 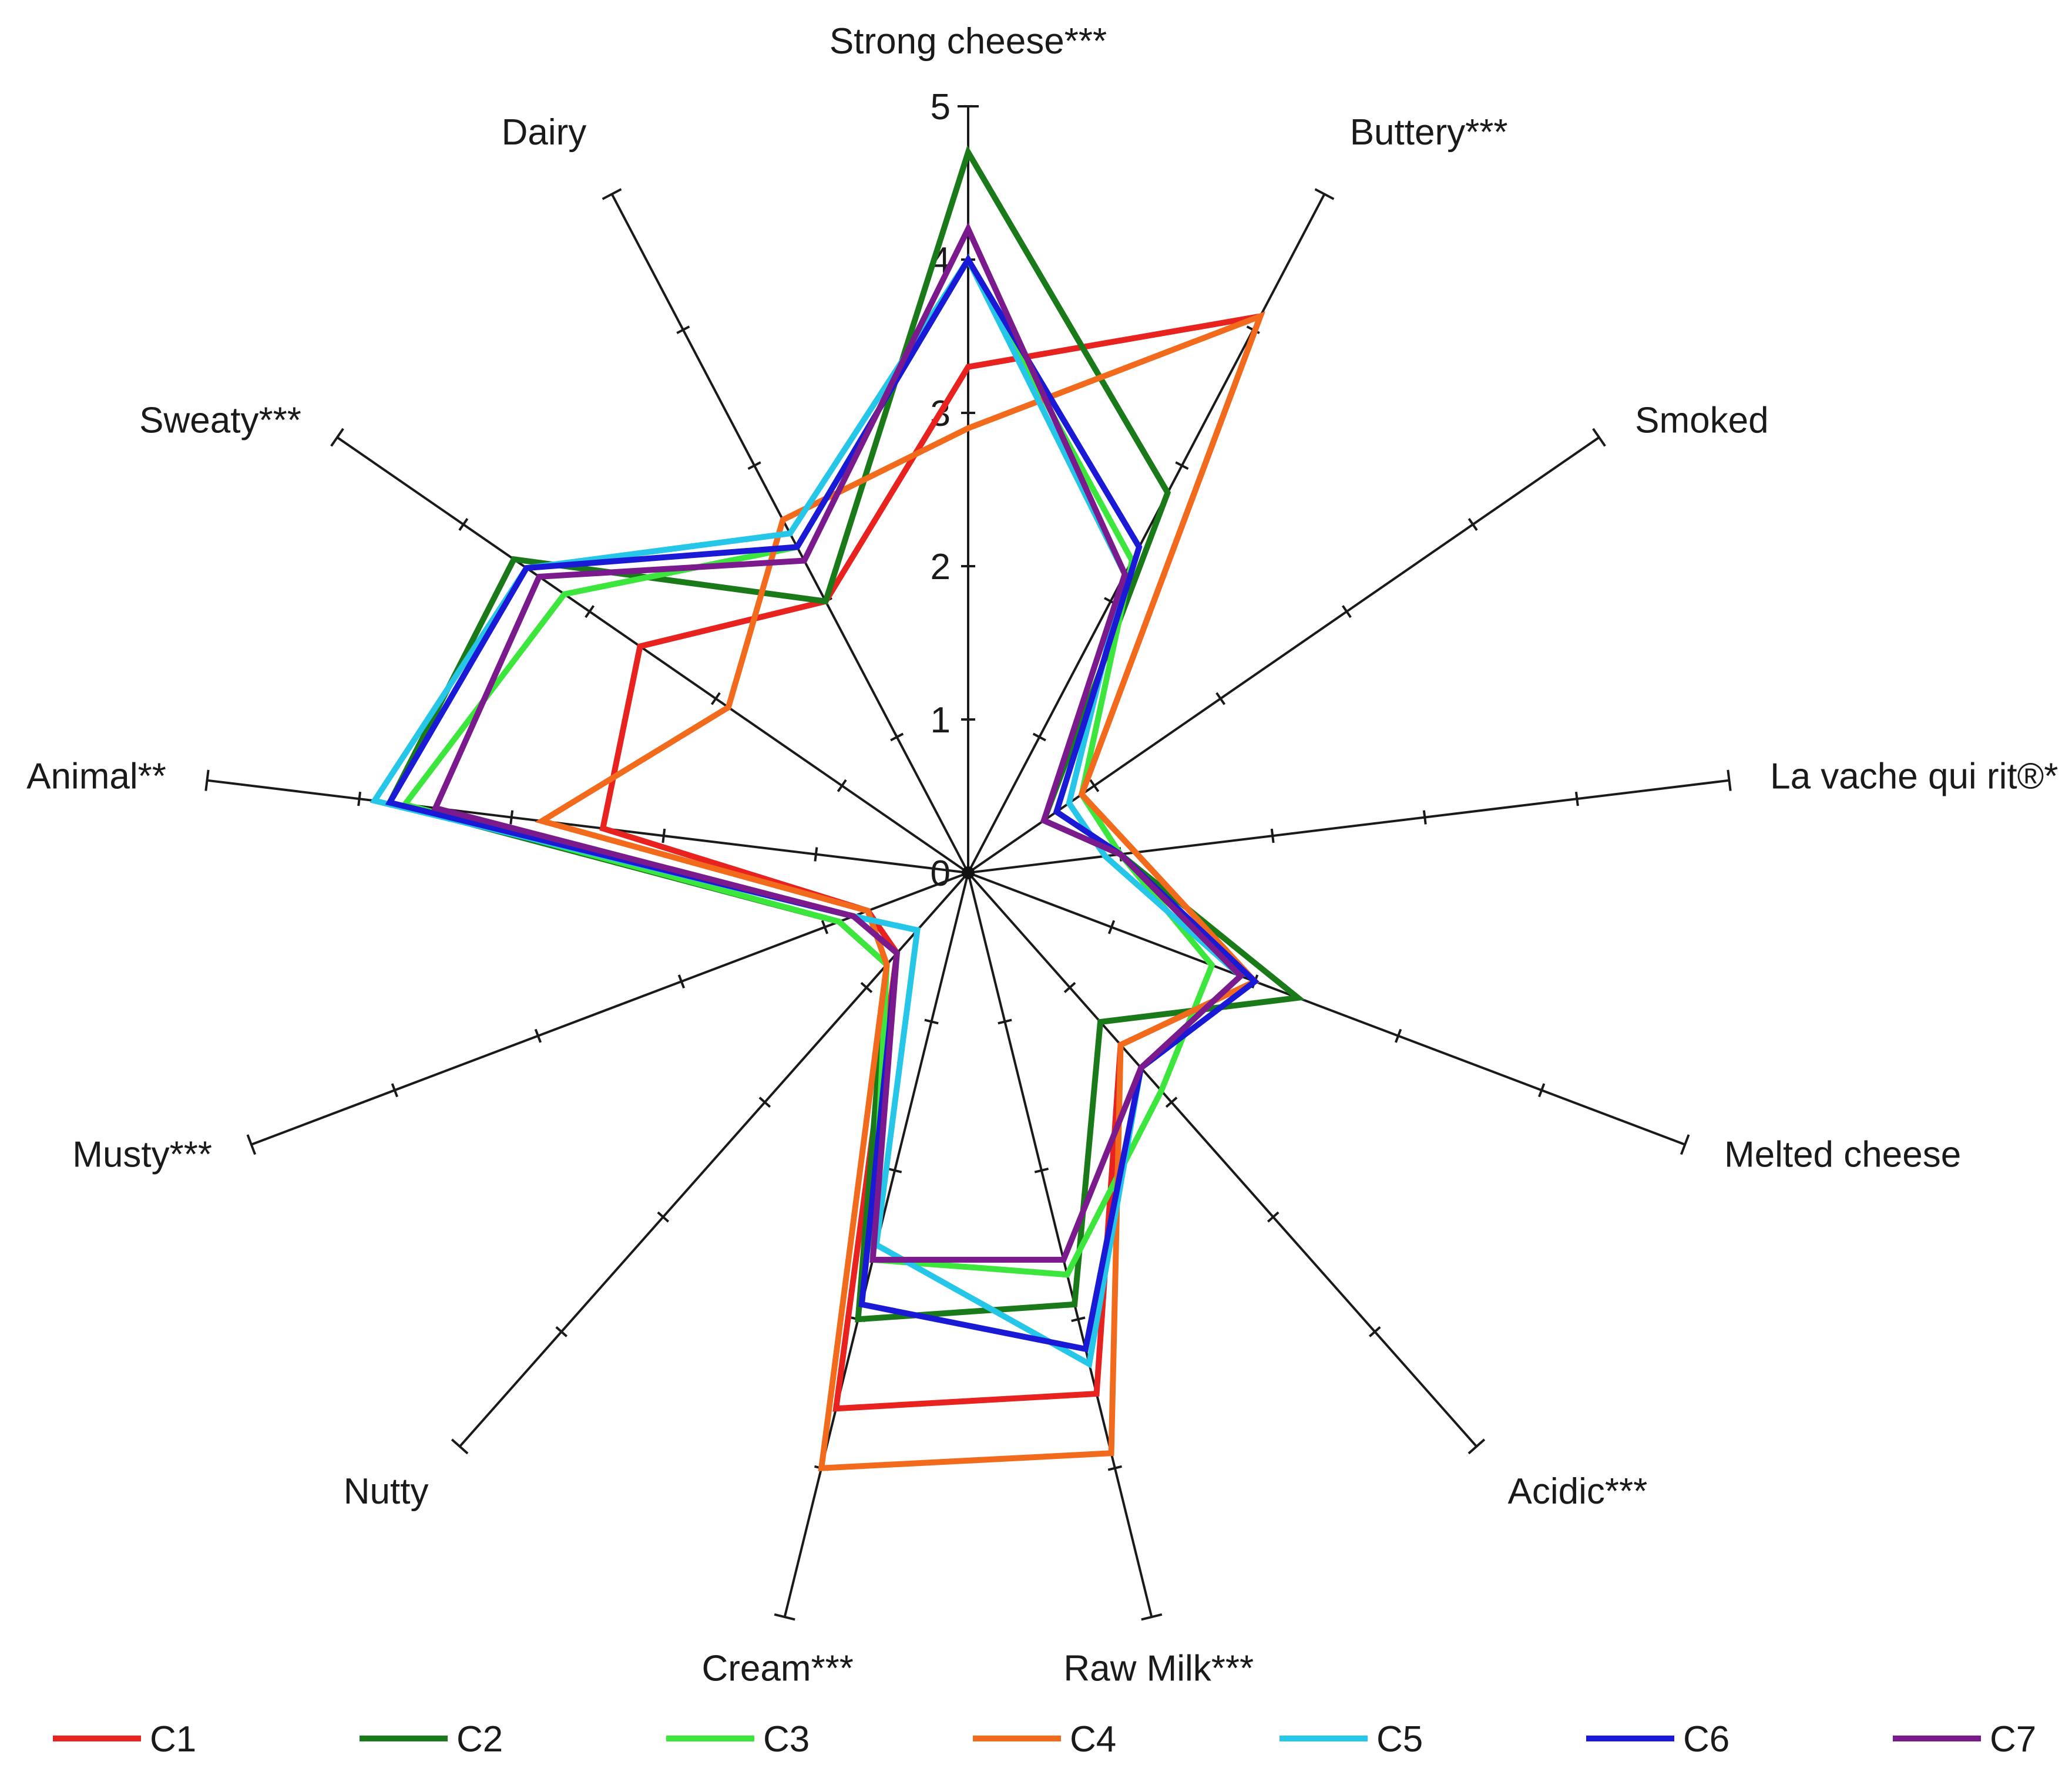 I want to click on scale-label-1: 1, so click(x=941, y=720).